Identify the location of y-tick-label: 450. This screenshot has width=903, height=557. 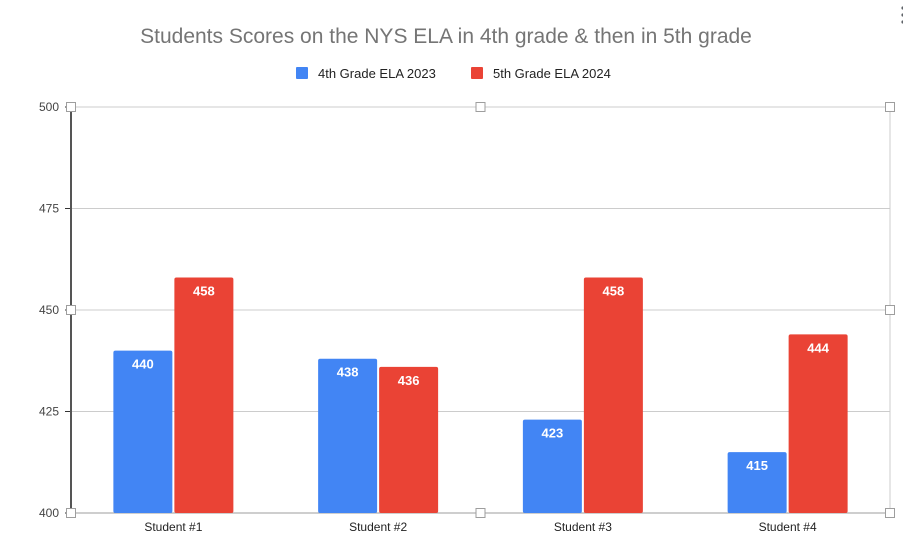
(49, 310).